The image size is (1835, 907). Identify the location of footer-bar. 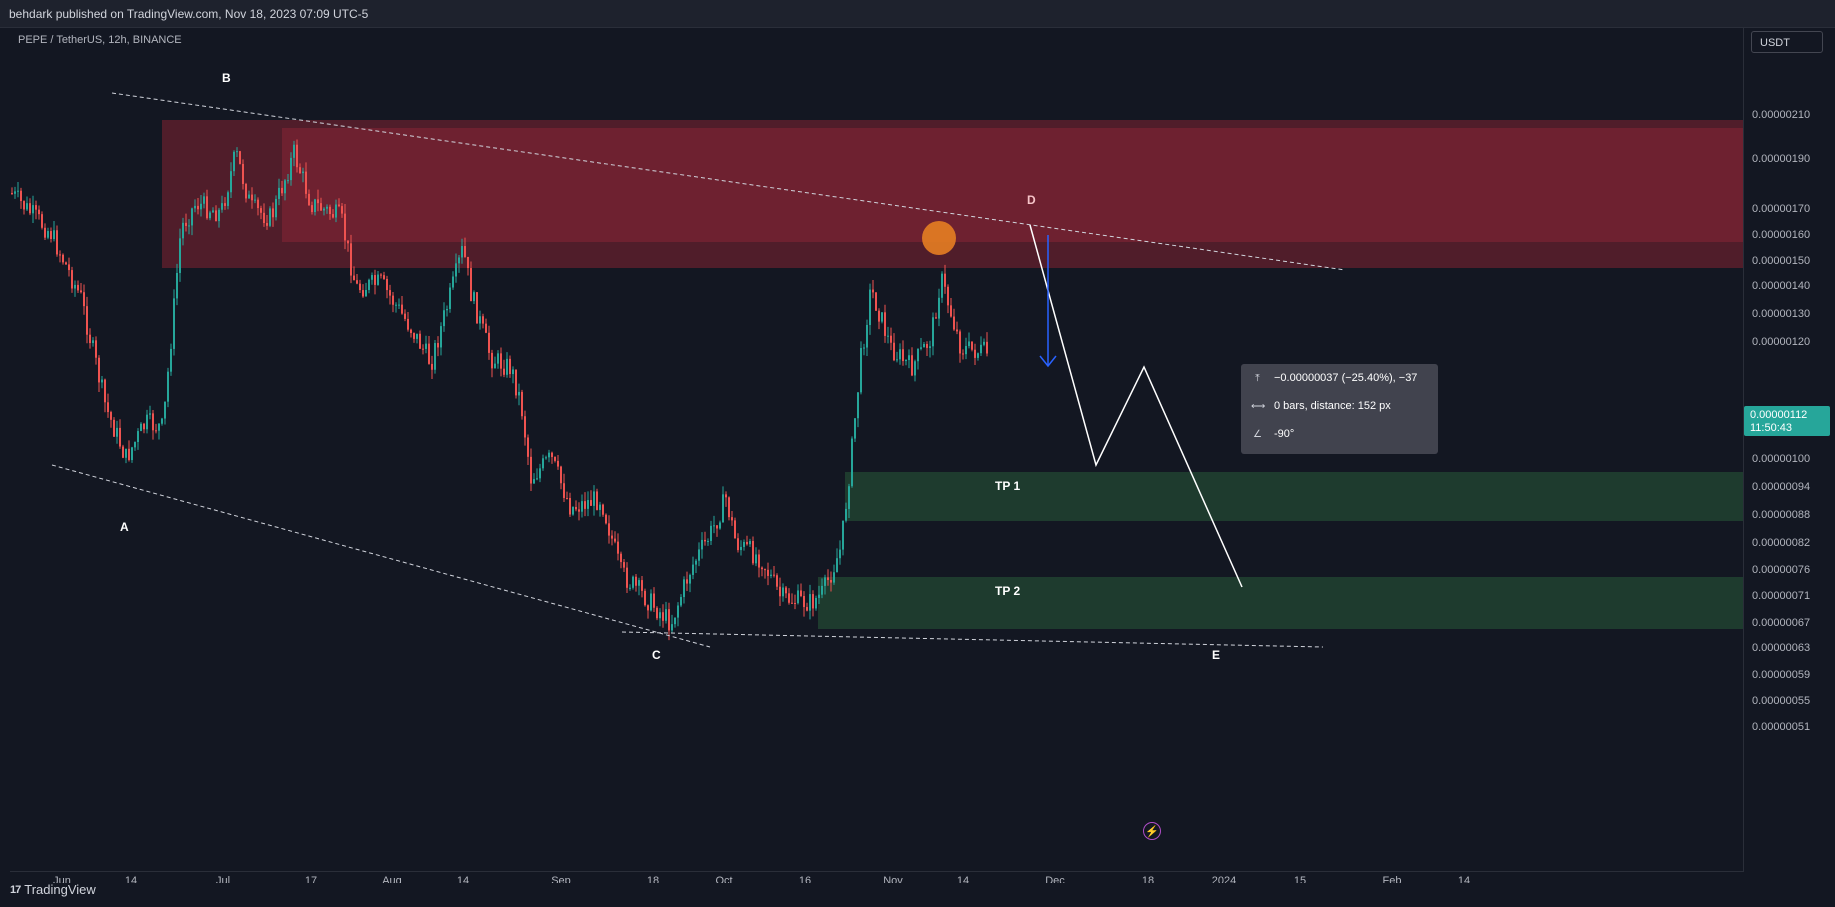
(917, 895).